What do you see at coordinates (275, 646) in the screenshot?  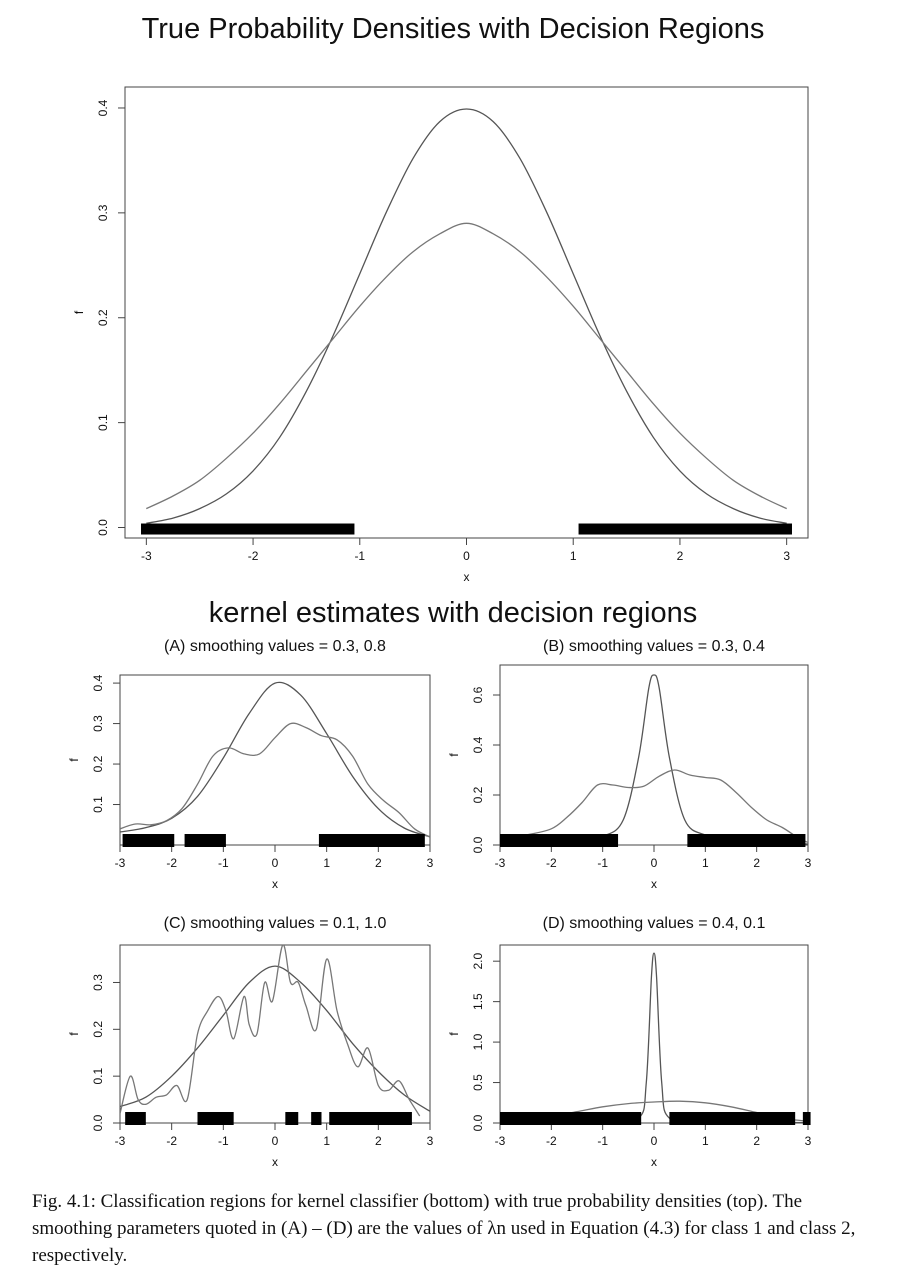 I see `chart-title-A: (A) smoothing values = 0.3, 0.8` at bounding box center [275, 646].